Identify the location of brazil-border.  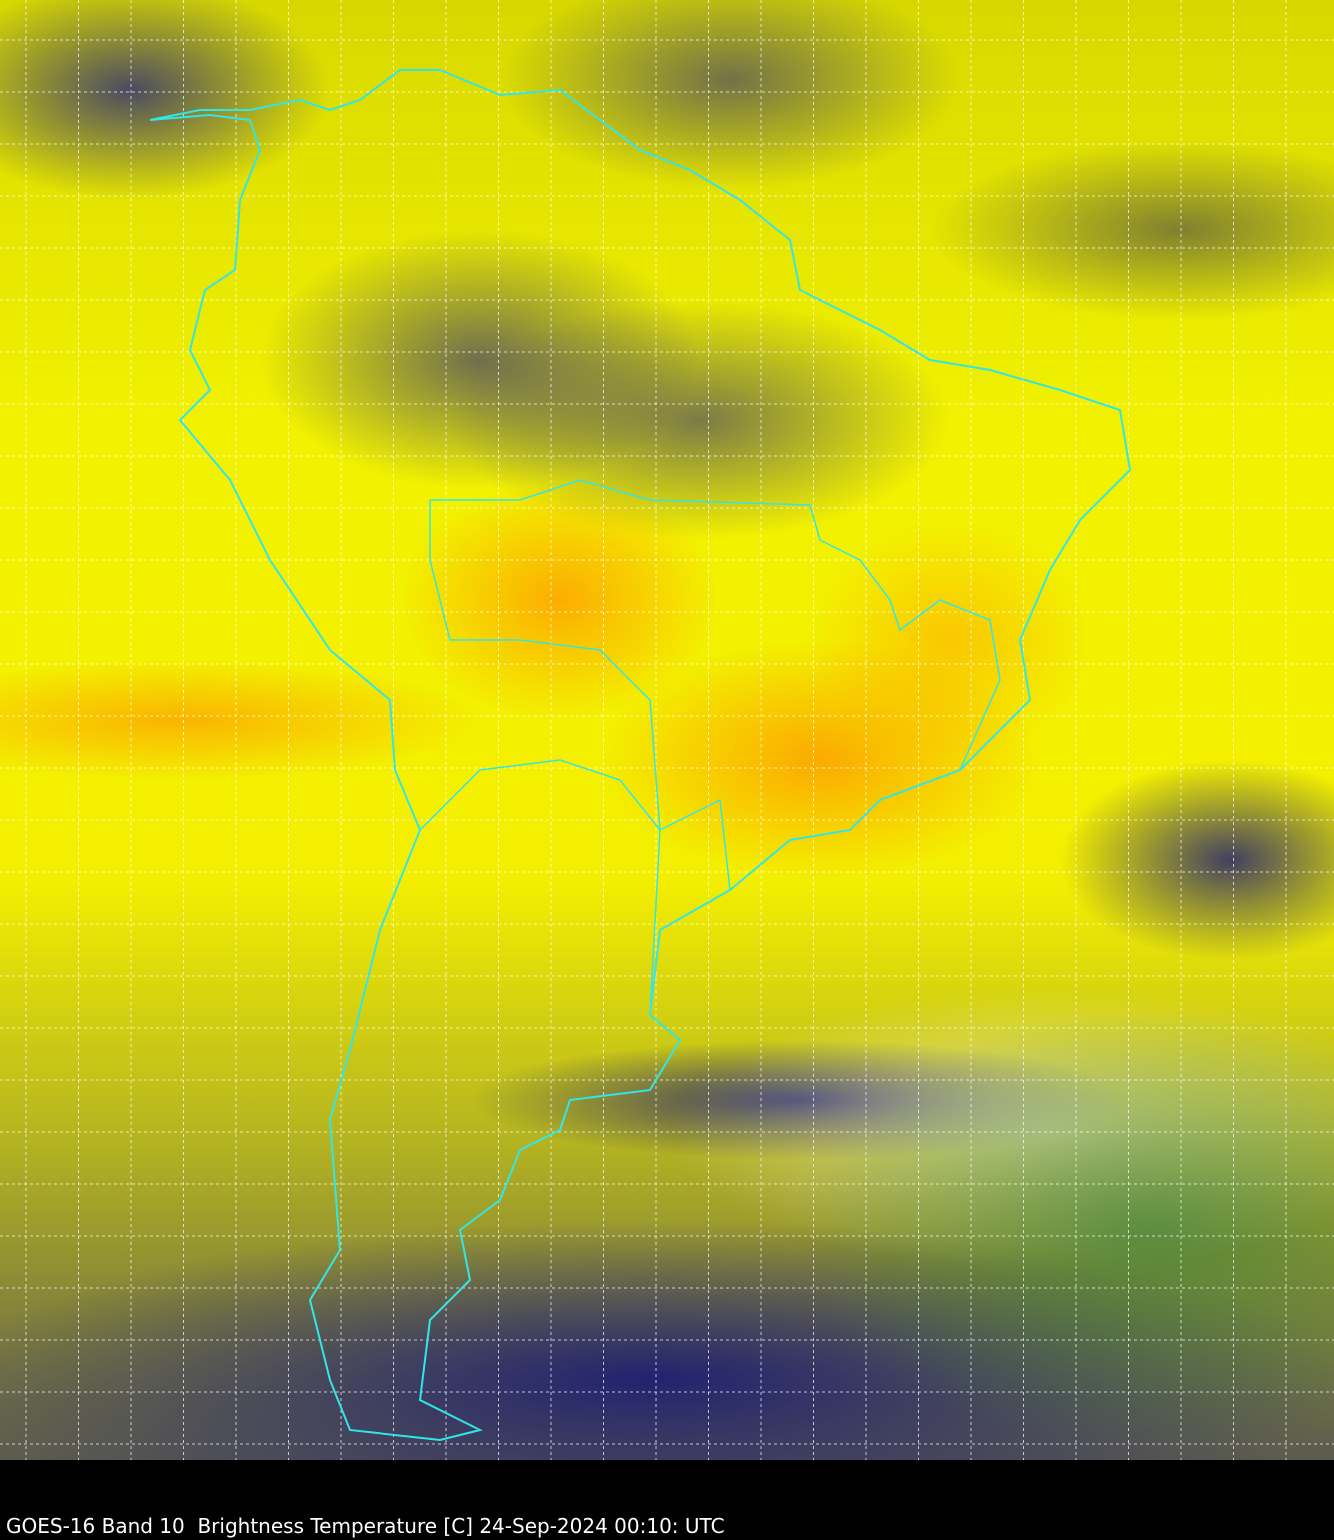
(715, 685).